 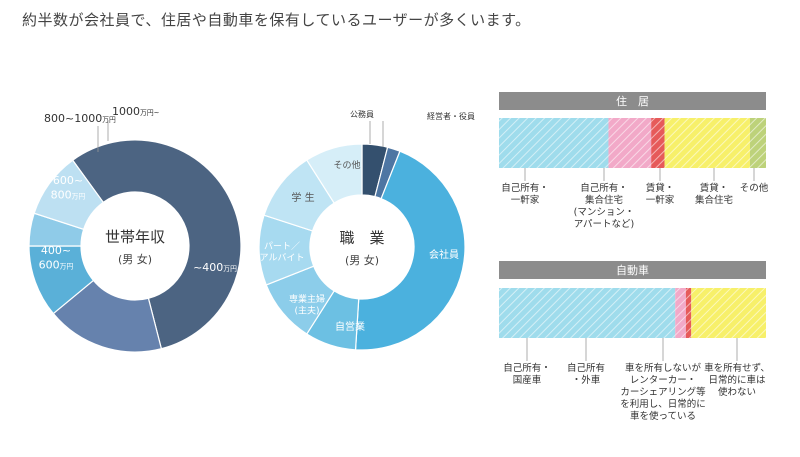 I want to click on slice-label-4: 専業主婦(主夫), so click(x=307, y=305).